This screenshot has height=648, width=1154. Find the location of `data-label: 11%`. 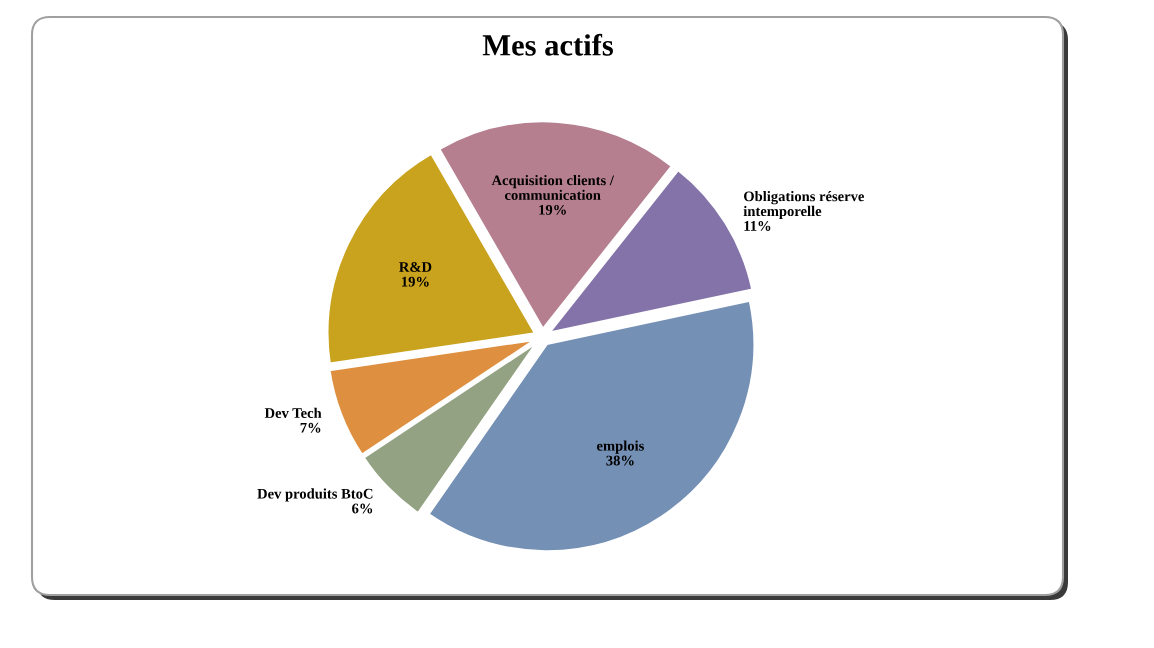

data-label: 11% is located at coordinates (757, 226).